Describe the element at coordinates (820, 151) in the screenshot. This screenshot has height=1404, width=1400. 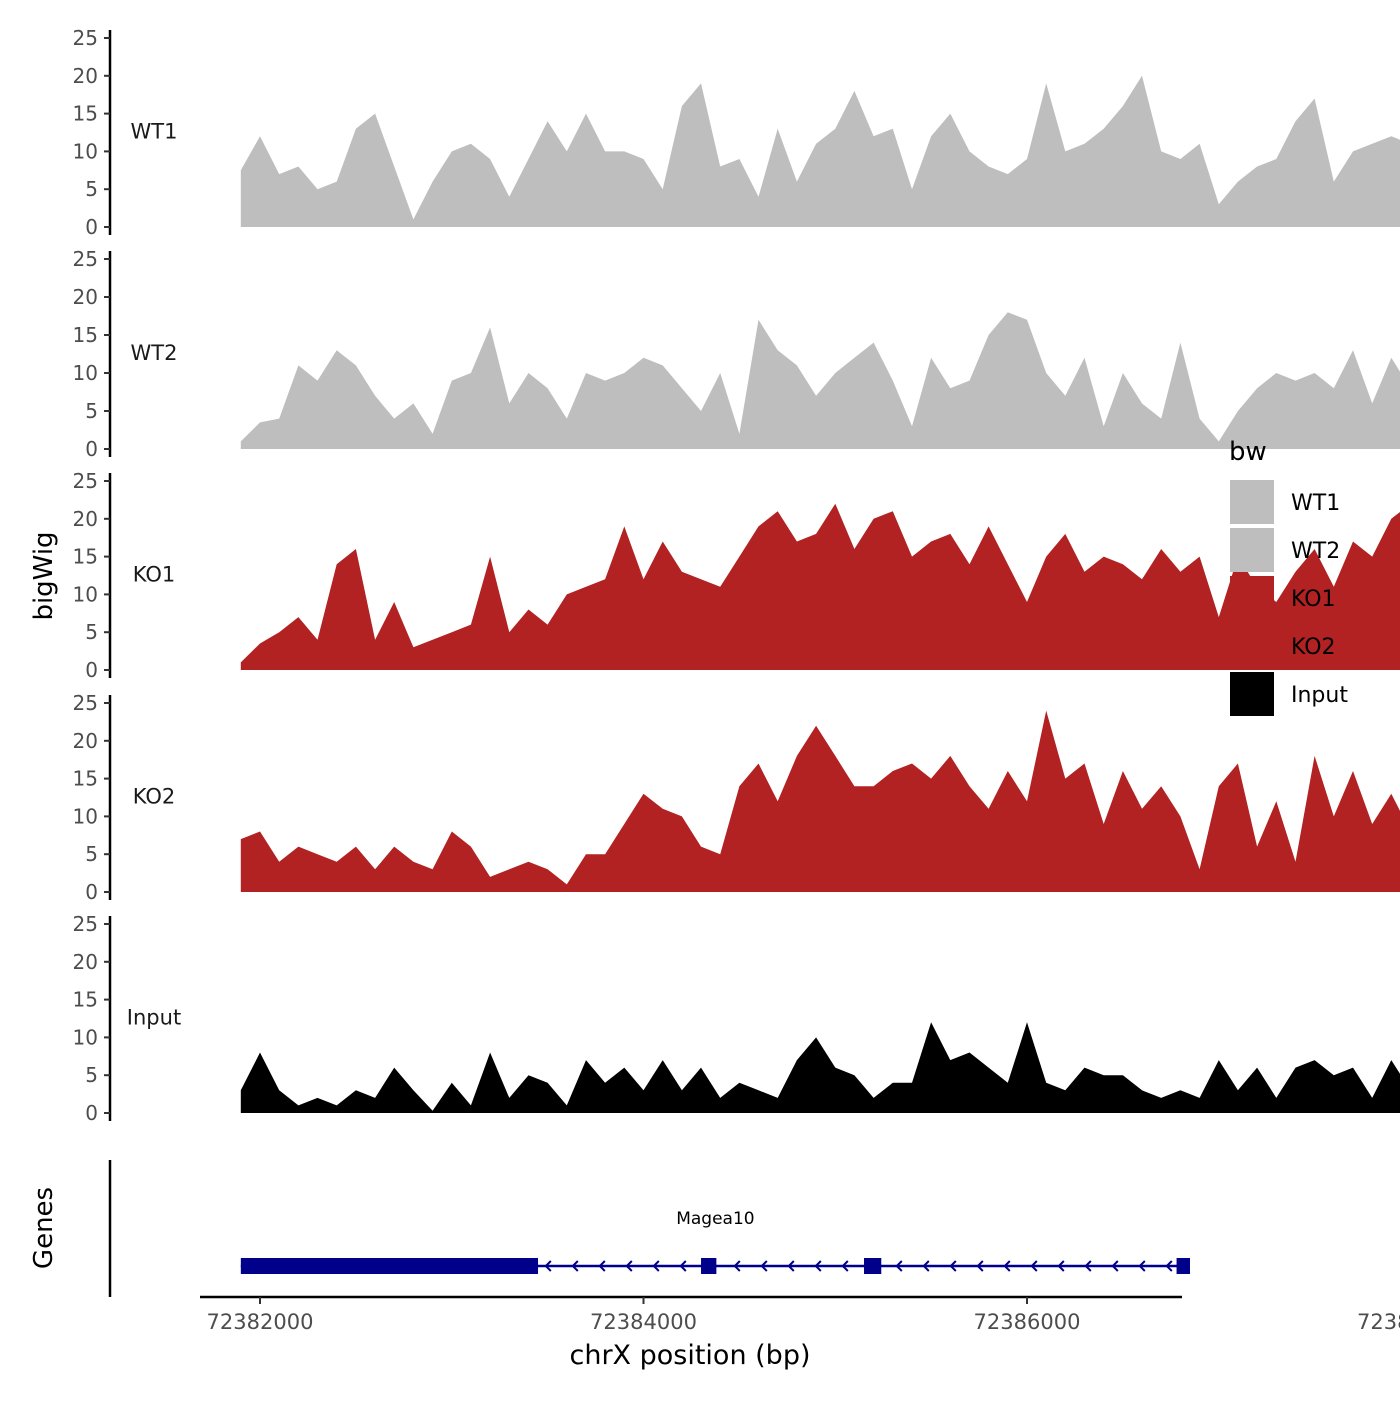
I see `area-wt1` at that location.